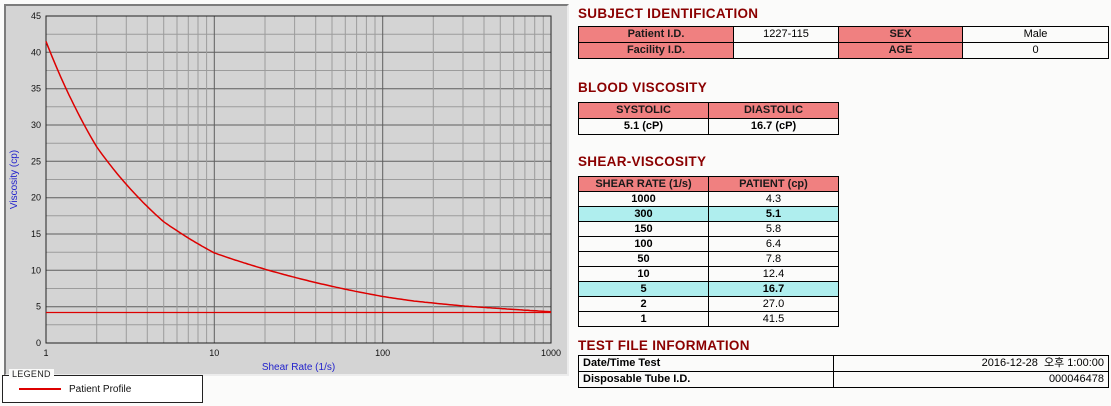 The width and height of the screenshot is (1111, 406). Describe the element at coordinates (643, 289) in the screenshot. I see `shear-rate-cell: 5` at that location.